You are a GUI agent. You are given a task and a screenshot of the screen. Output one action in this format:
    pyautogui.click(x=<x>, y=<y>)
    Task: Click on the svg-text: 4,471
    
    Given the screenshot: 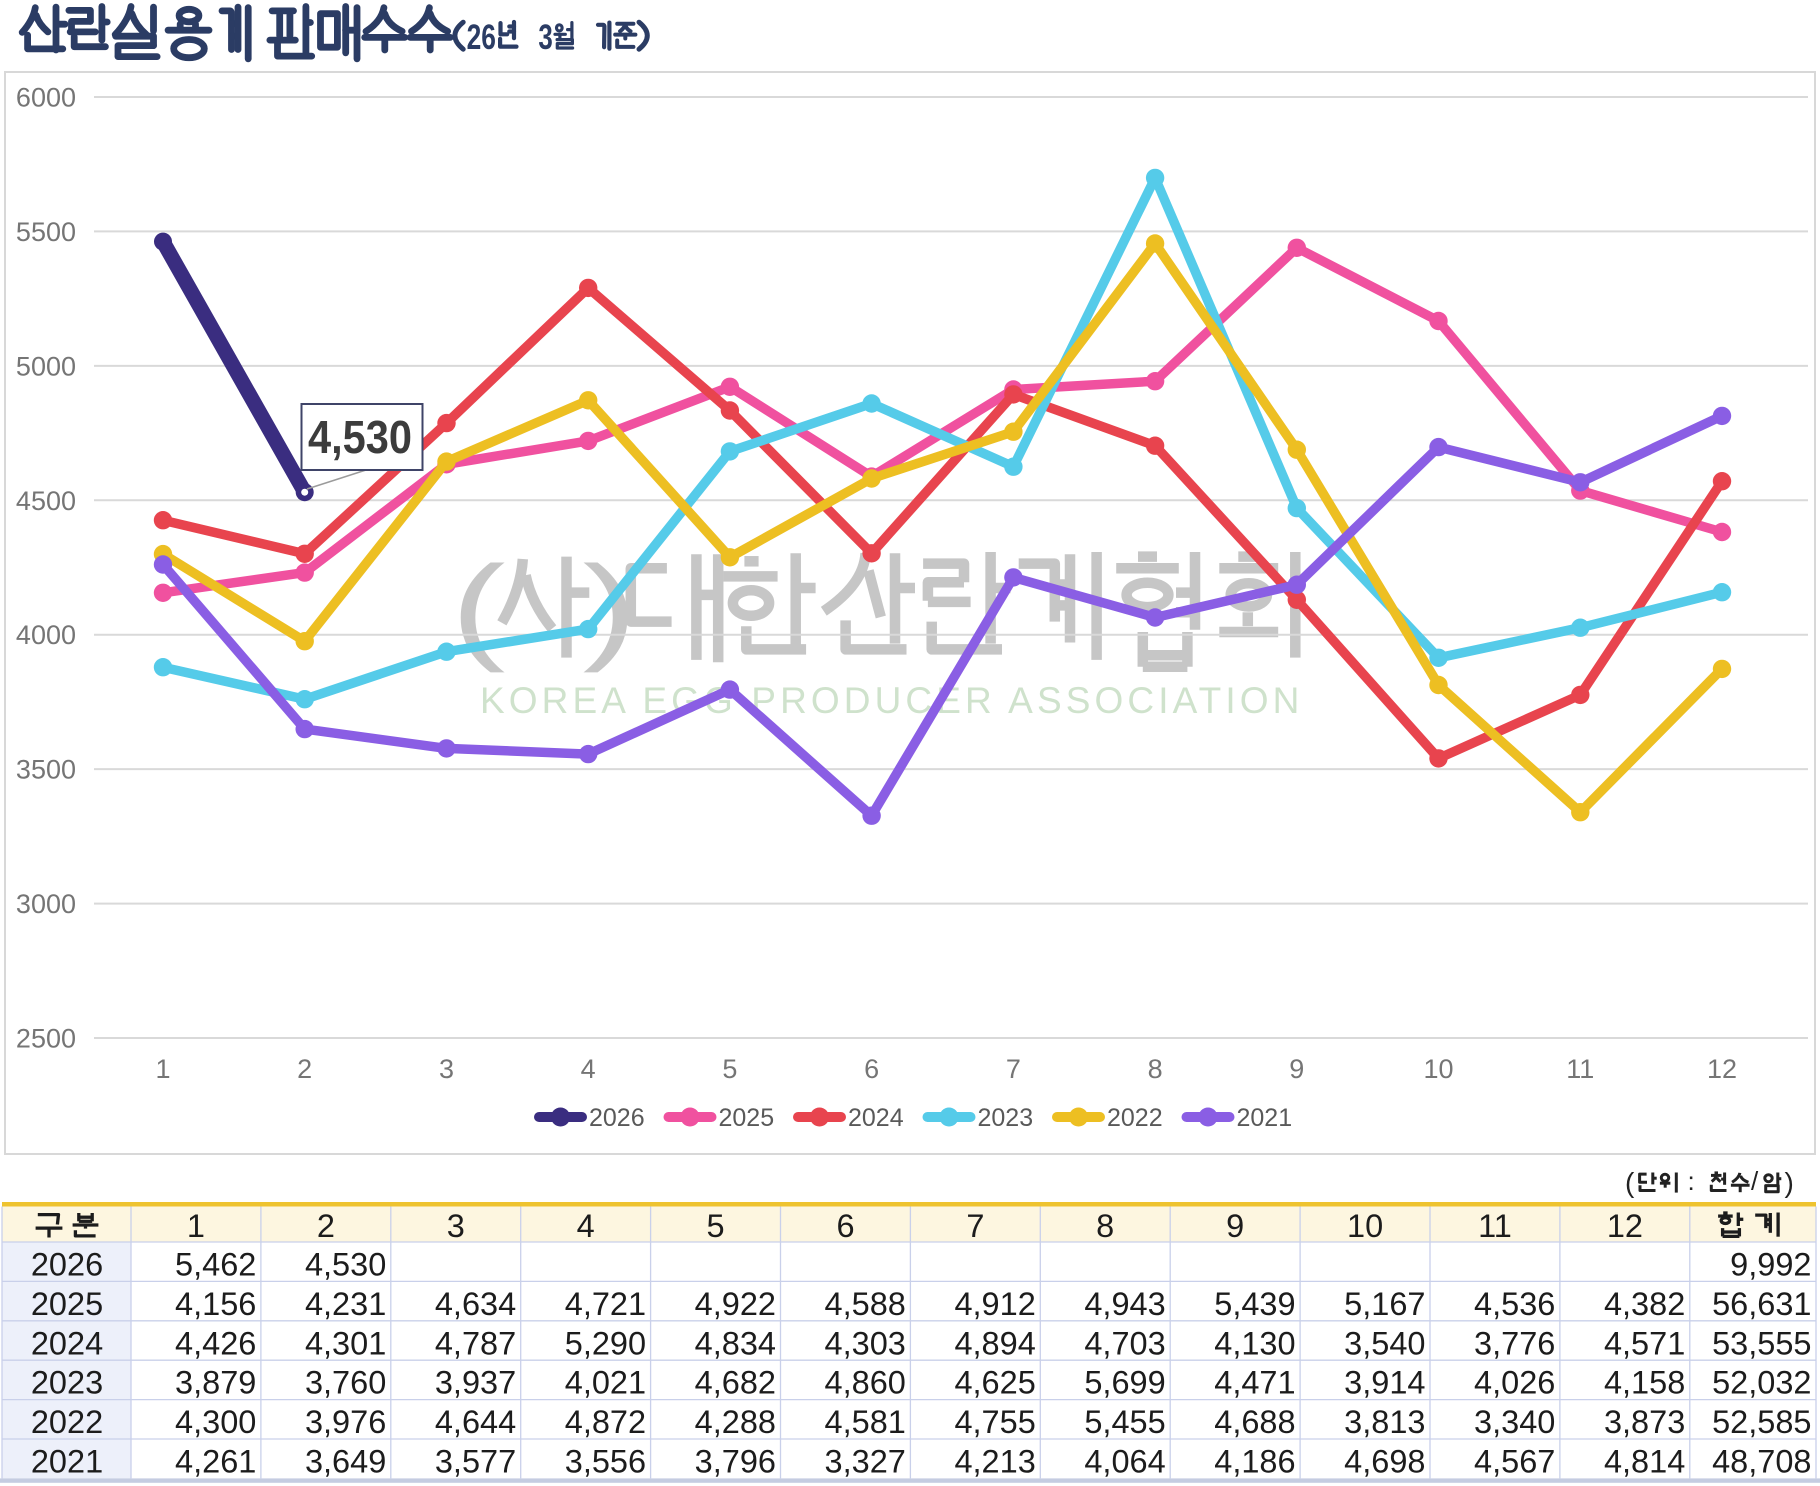 What is the action you would take?
    pyautogui.click(x=1254, y=1383)
    